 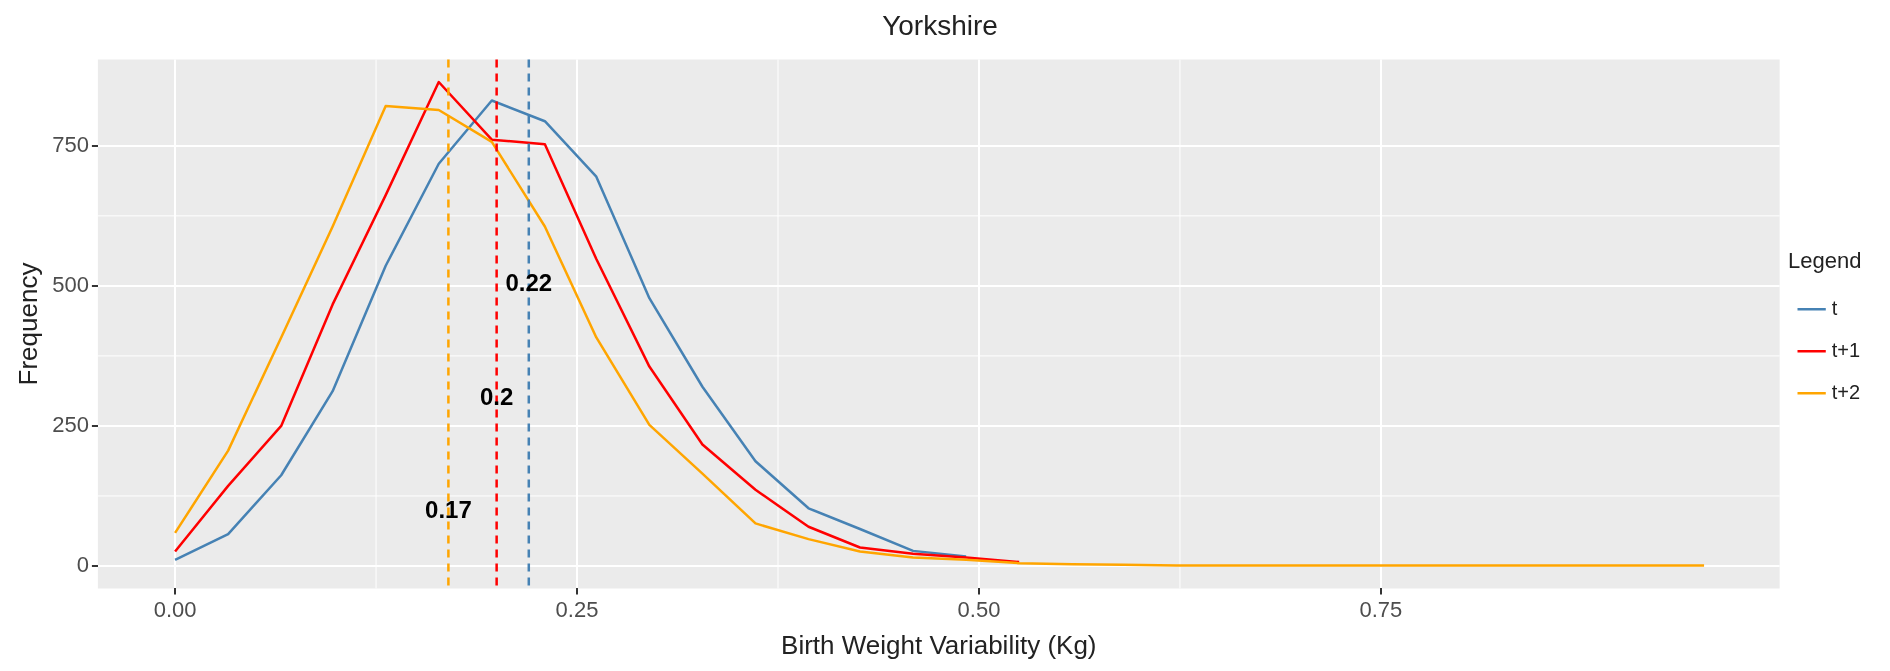 What do you see at coordinates (1845, 349) in the screenshot?
I see `legend-label: t+1` at bounding box center [1845, 349].